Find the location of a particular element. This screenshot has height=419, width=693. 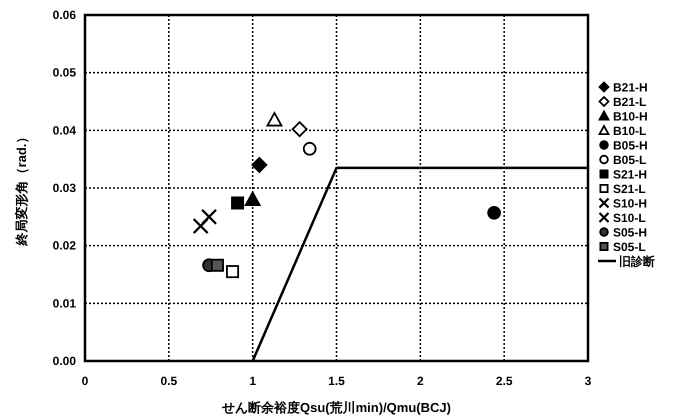

legend-label: S21-H is located at coordinates (630, 175).